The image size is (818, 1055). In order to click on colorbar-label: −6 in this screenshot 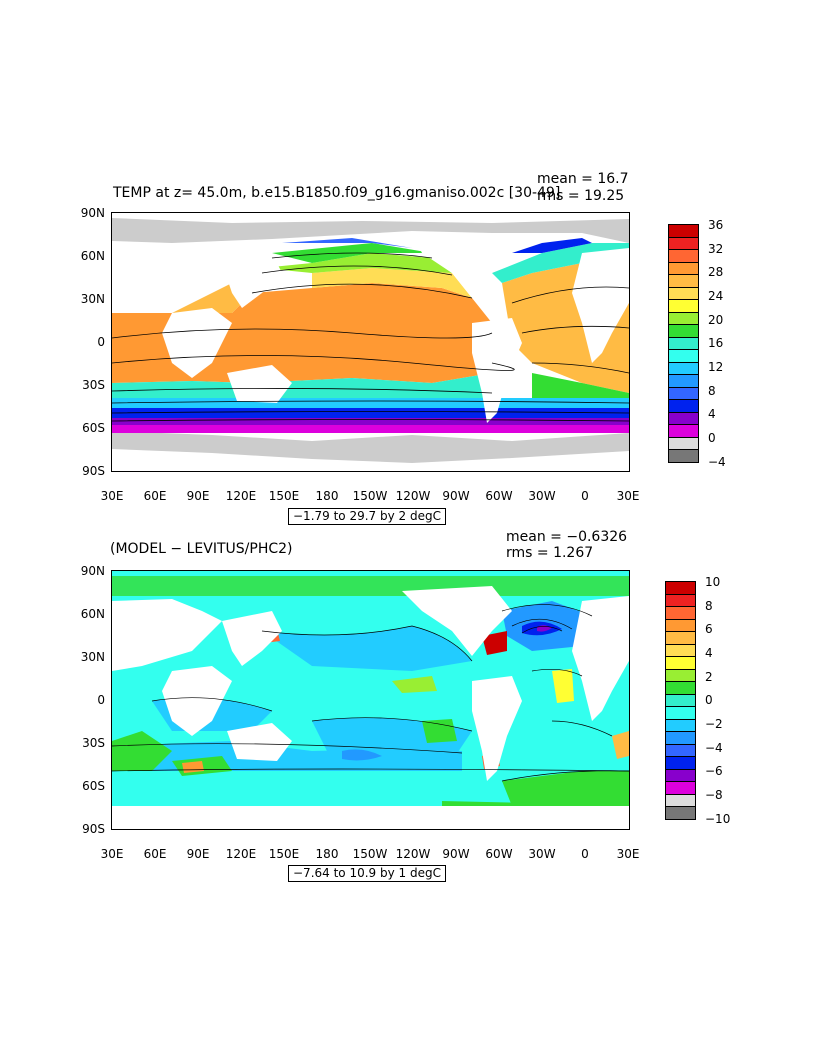, I will do `click(714, 771)`.